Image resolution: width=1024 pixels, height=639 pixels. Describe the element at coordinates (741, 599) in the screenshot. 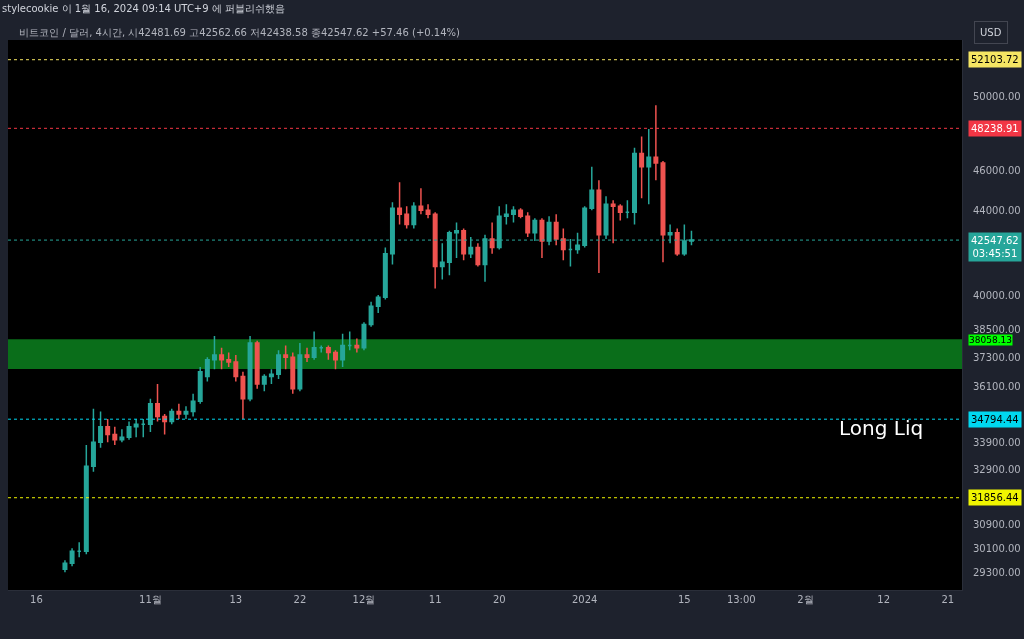

I see `x-tick-label: 13:00` at that location.